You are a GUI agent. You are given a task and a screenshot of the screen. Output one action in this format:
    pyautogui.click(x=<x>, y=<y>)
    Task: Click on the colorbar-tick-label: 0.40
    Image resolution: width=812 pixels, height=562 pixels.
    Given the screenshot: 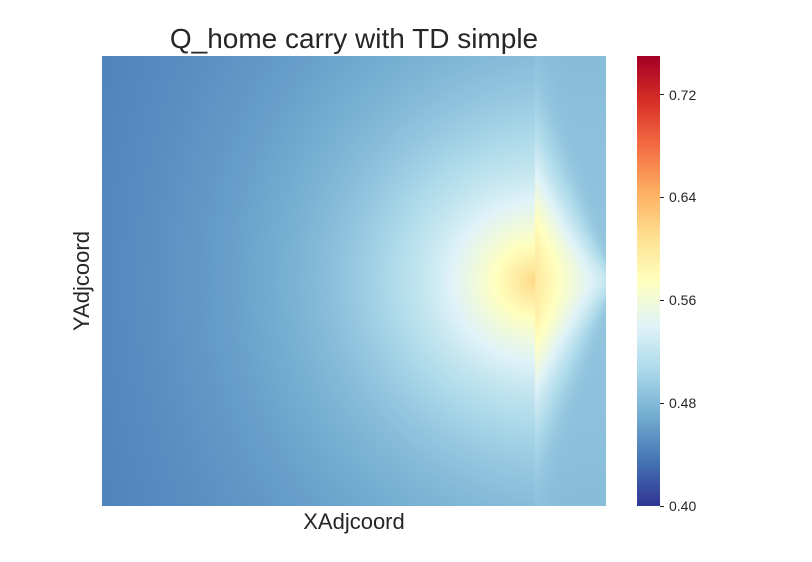 What is the action you would take?
    pyautogui.click(x=683, y=506)
    